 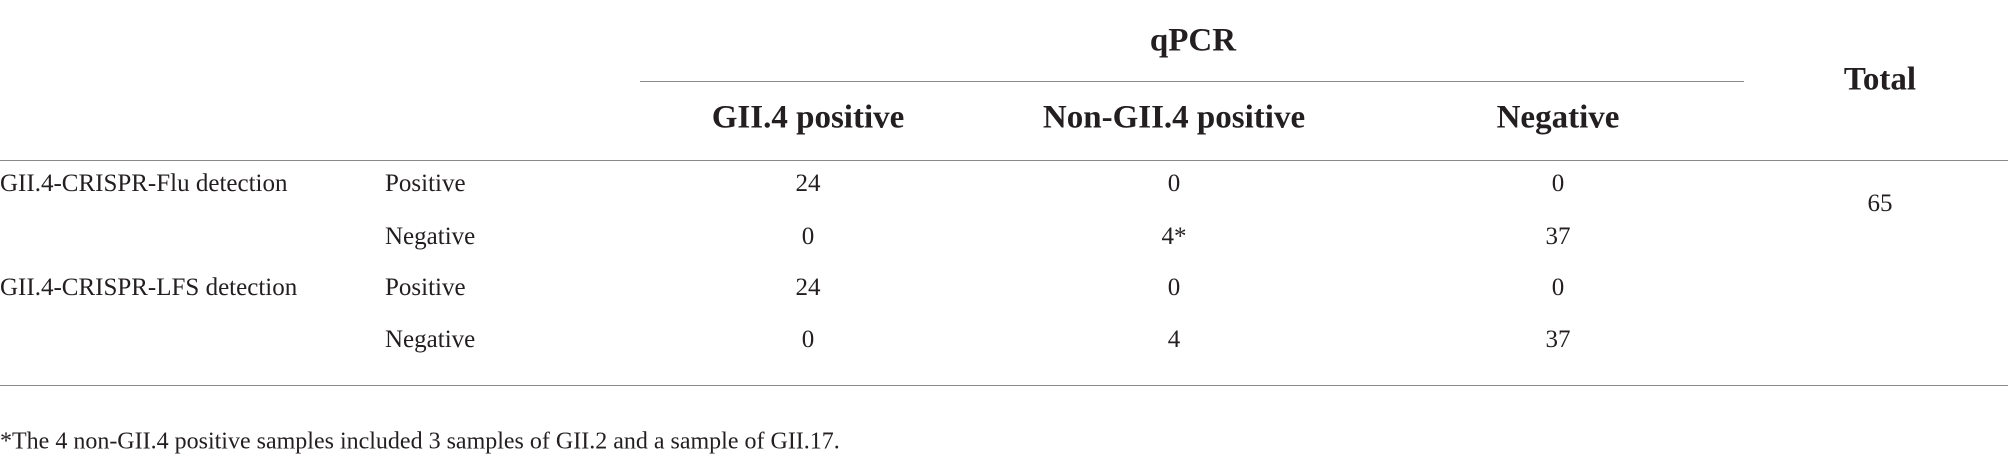 What do you see at coordinates (1880, 79) in the screenshot?
I see `total-header: Total` at bounding box center [1880, 79].